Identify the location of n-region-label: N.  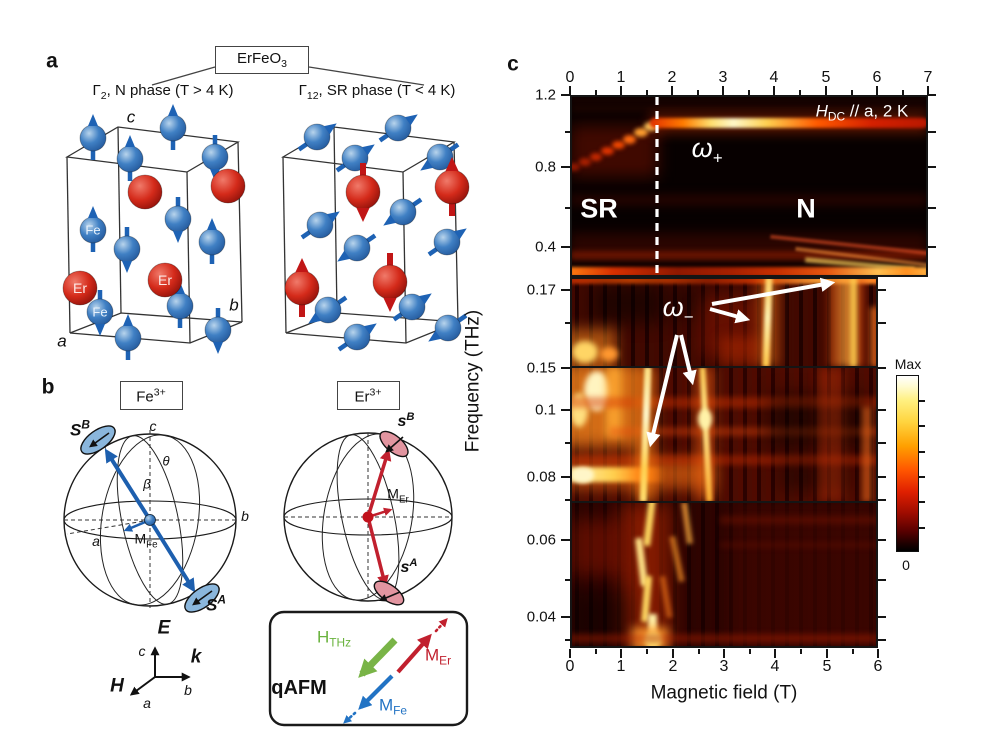
(806, 208).